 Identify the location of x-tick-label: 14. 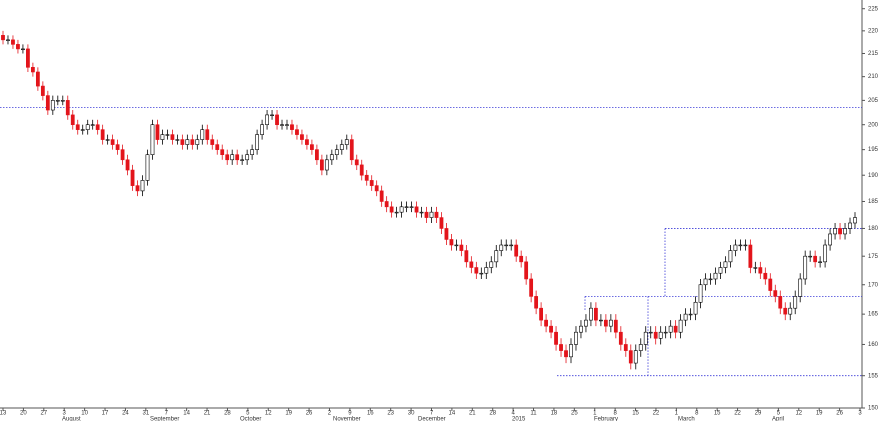
(452, 414).